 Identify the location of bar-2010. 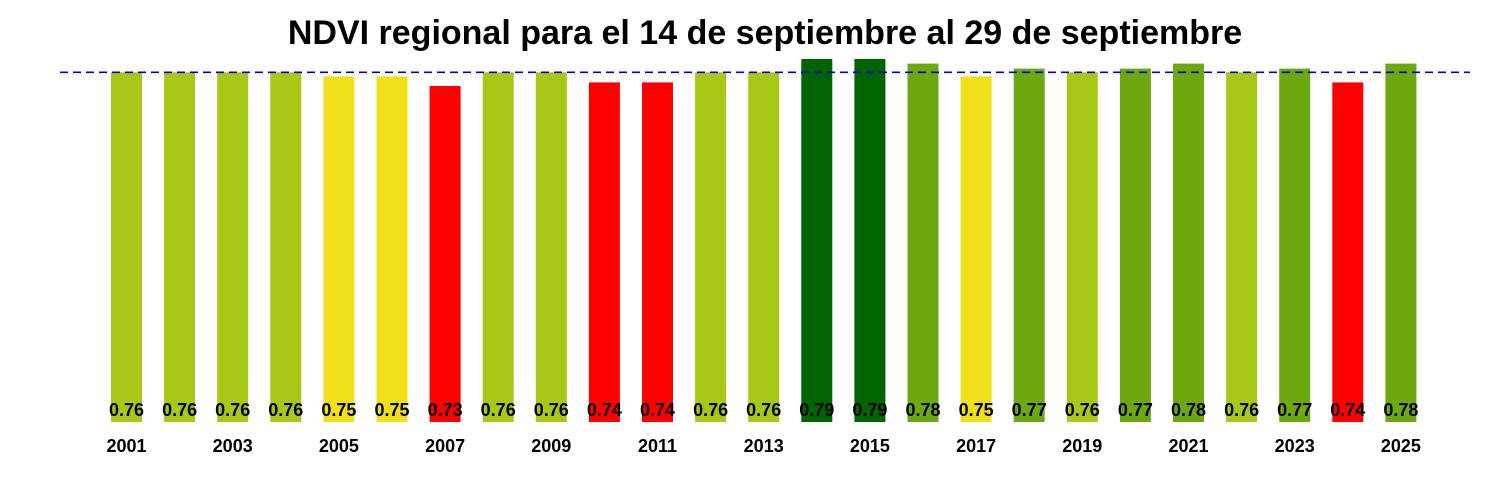
(604, 252).